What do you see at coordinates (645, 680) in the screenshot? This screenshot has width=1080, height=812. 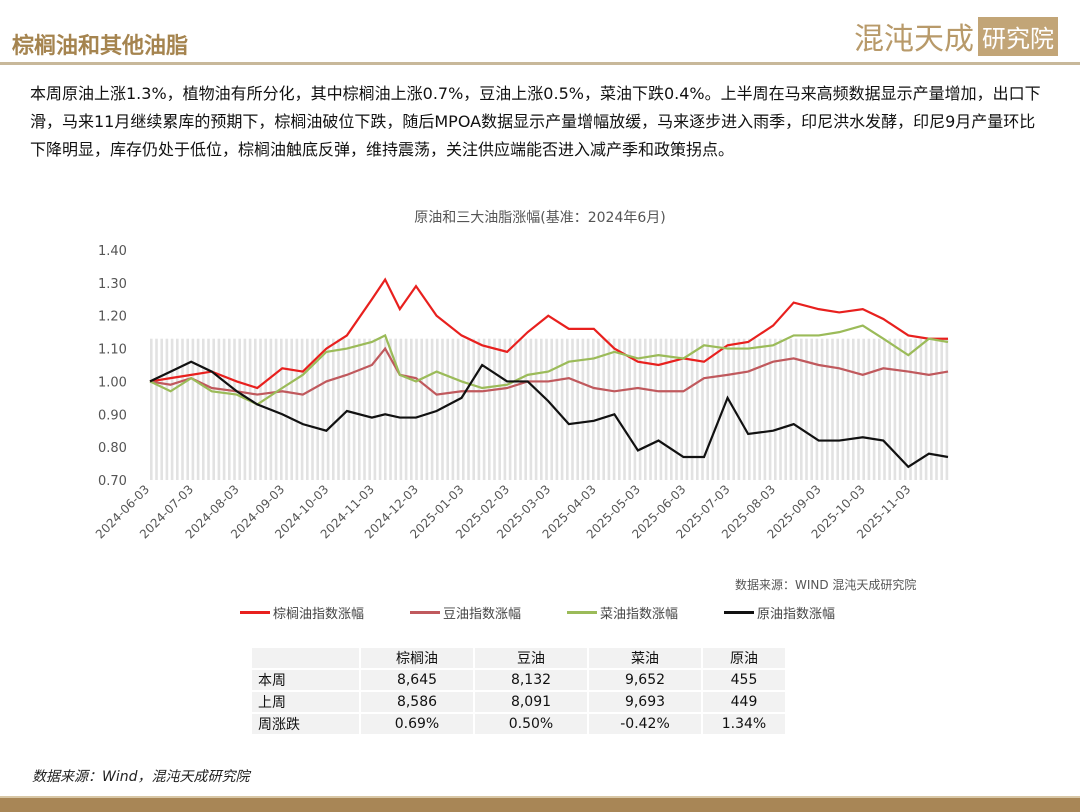 I see `table-cell: 9,652` at bounding box center [645, 680].